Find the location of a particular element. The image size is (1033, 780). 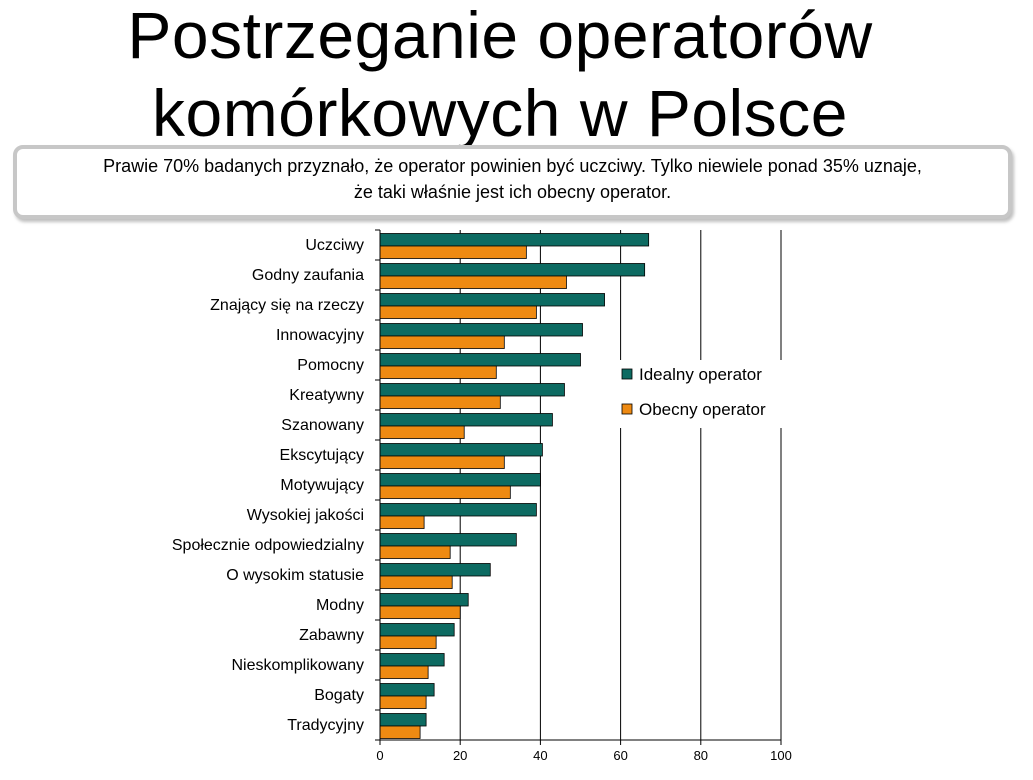

x-tick-label: 0 is located at coordinates (379, 755).